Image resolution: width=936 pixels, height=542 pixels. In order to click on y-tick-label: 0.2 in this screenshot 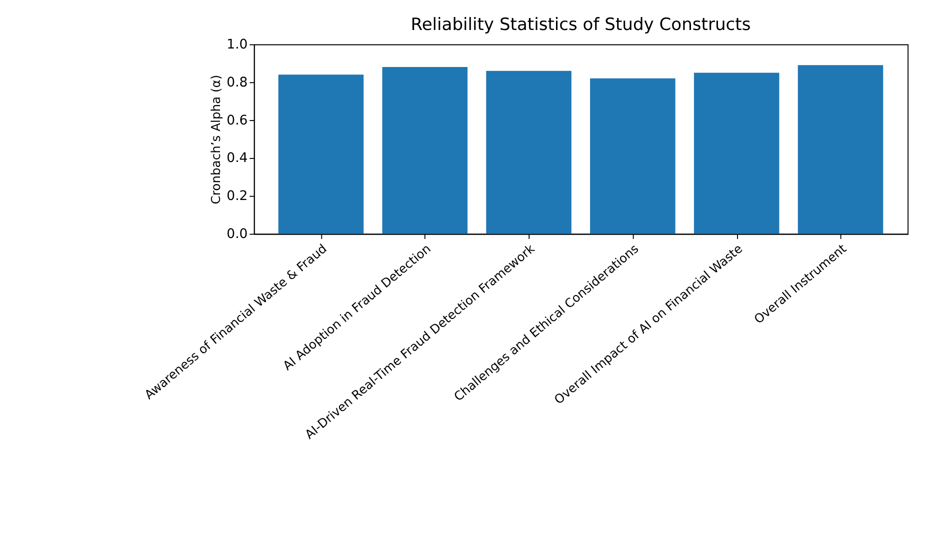, I will do `click(237, 196)`.